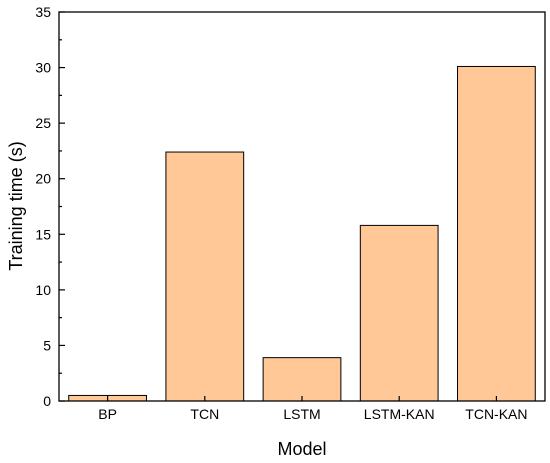  Describe the element at coordinates (16, 205) in the screenshot. I see `y-axis-title: Training time (s)` at that location.